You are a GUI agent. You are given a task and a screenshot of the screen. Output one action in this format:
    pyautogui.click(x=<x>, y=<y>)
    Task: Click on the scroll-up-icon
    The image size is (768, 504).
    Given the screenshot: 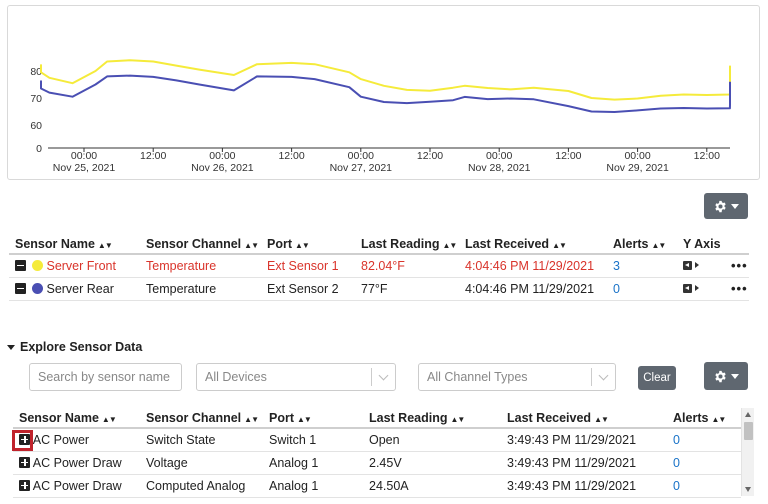 What is the action you would take?
    pyautogui.click(x=748, y=414)
    